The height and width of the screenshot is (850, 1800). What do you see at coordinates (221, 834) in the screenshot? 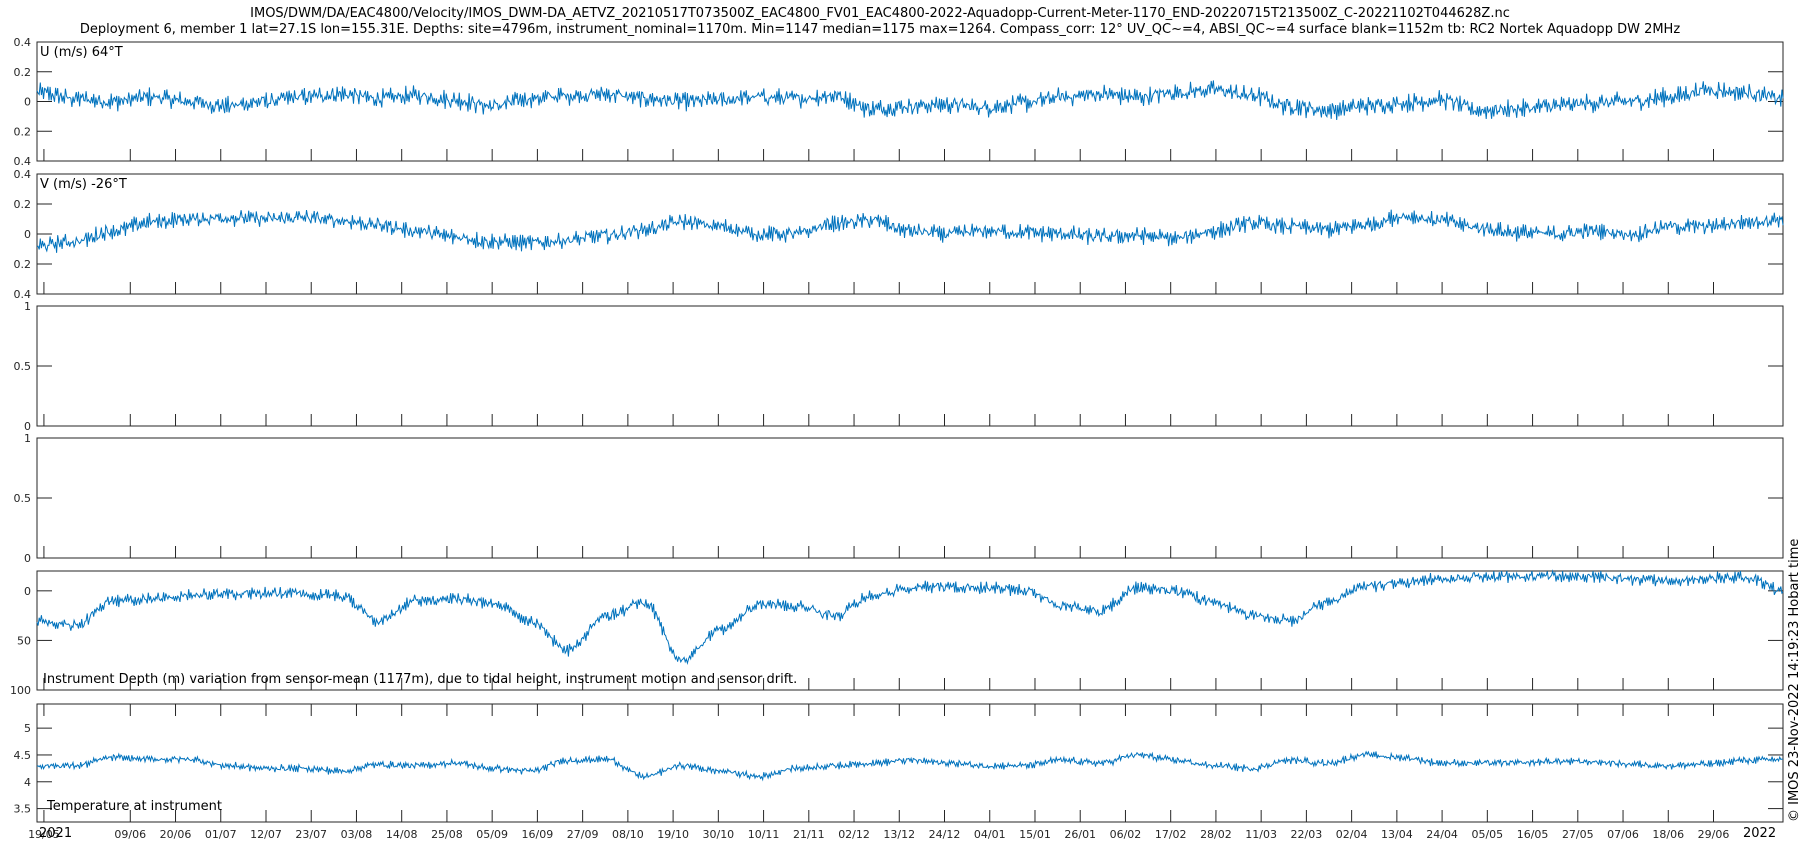
I see `x-tick-label: 01/07` at bounding box center [221, 834].